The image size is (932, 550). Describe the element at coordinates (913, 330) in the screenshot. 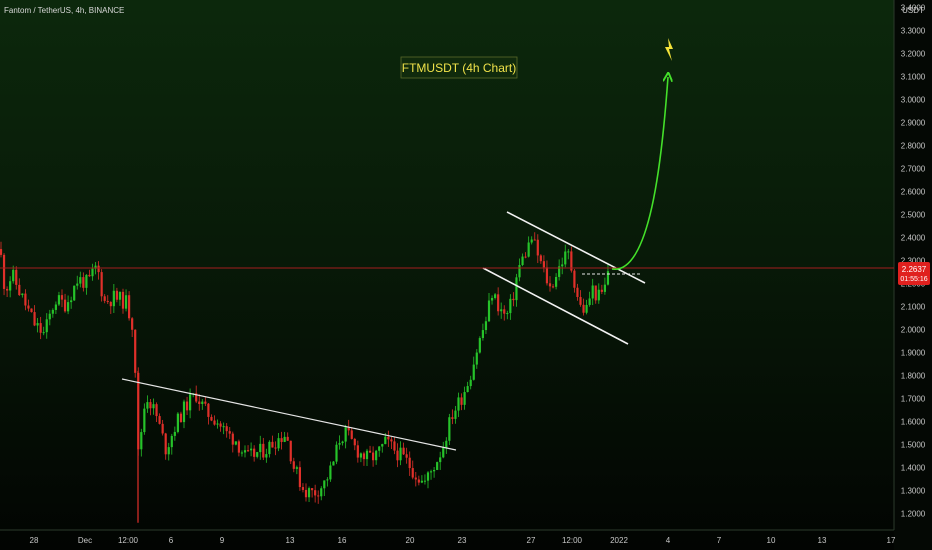

I see `price-tick-label: 2.0000` at that location.